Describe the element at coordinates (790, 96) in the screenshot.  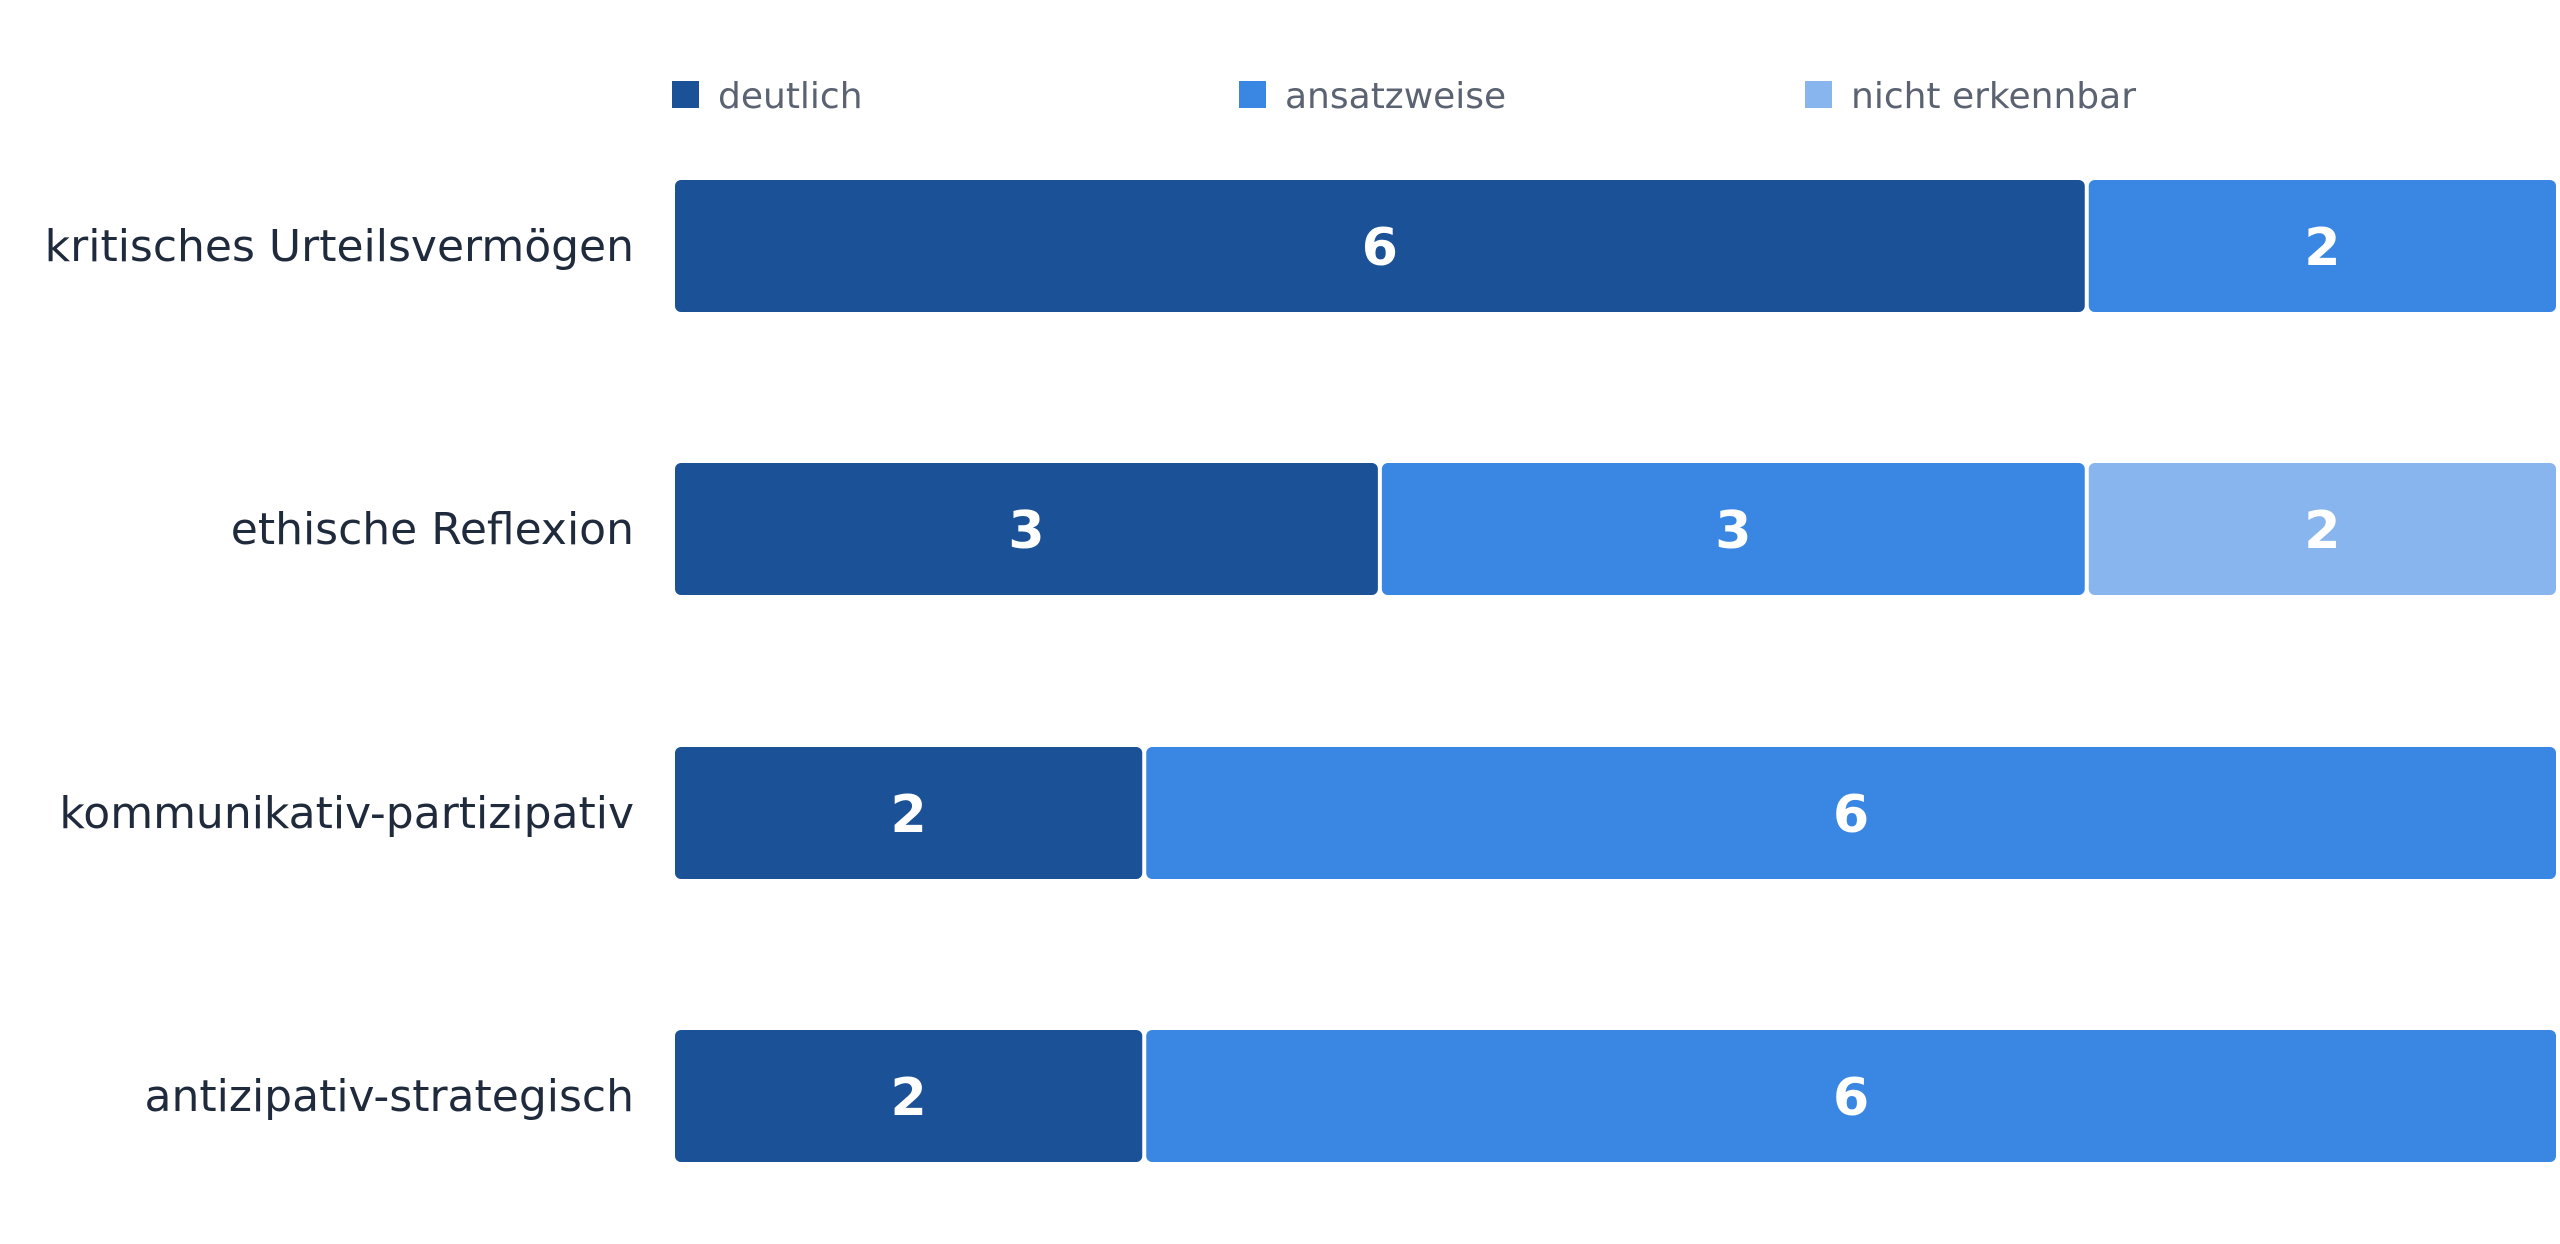
I see `legend-label-deutlich: deutlich` at that location.